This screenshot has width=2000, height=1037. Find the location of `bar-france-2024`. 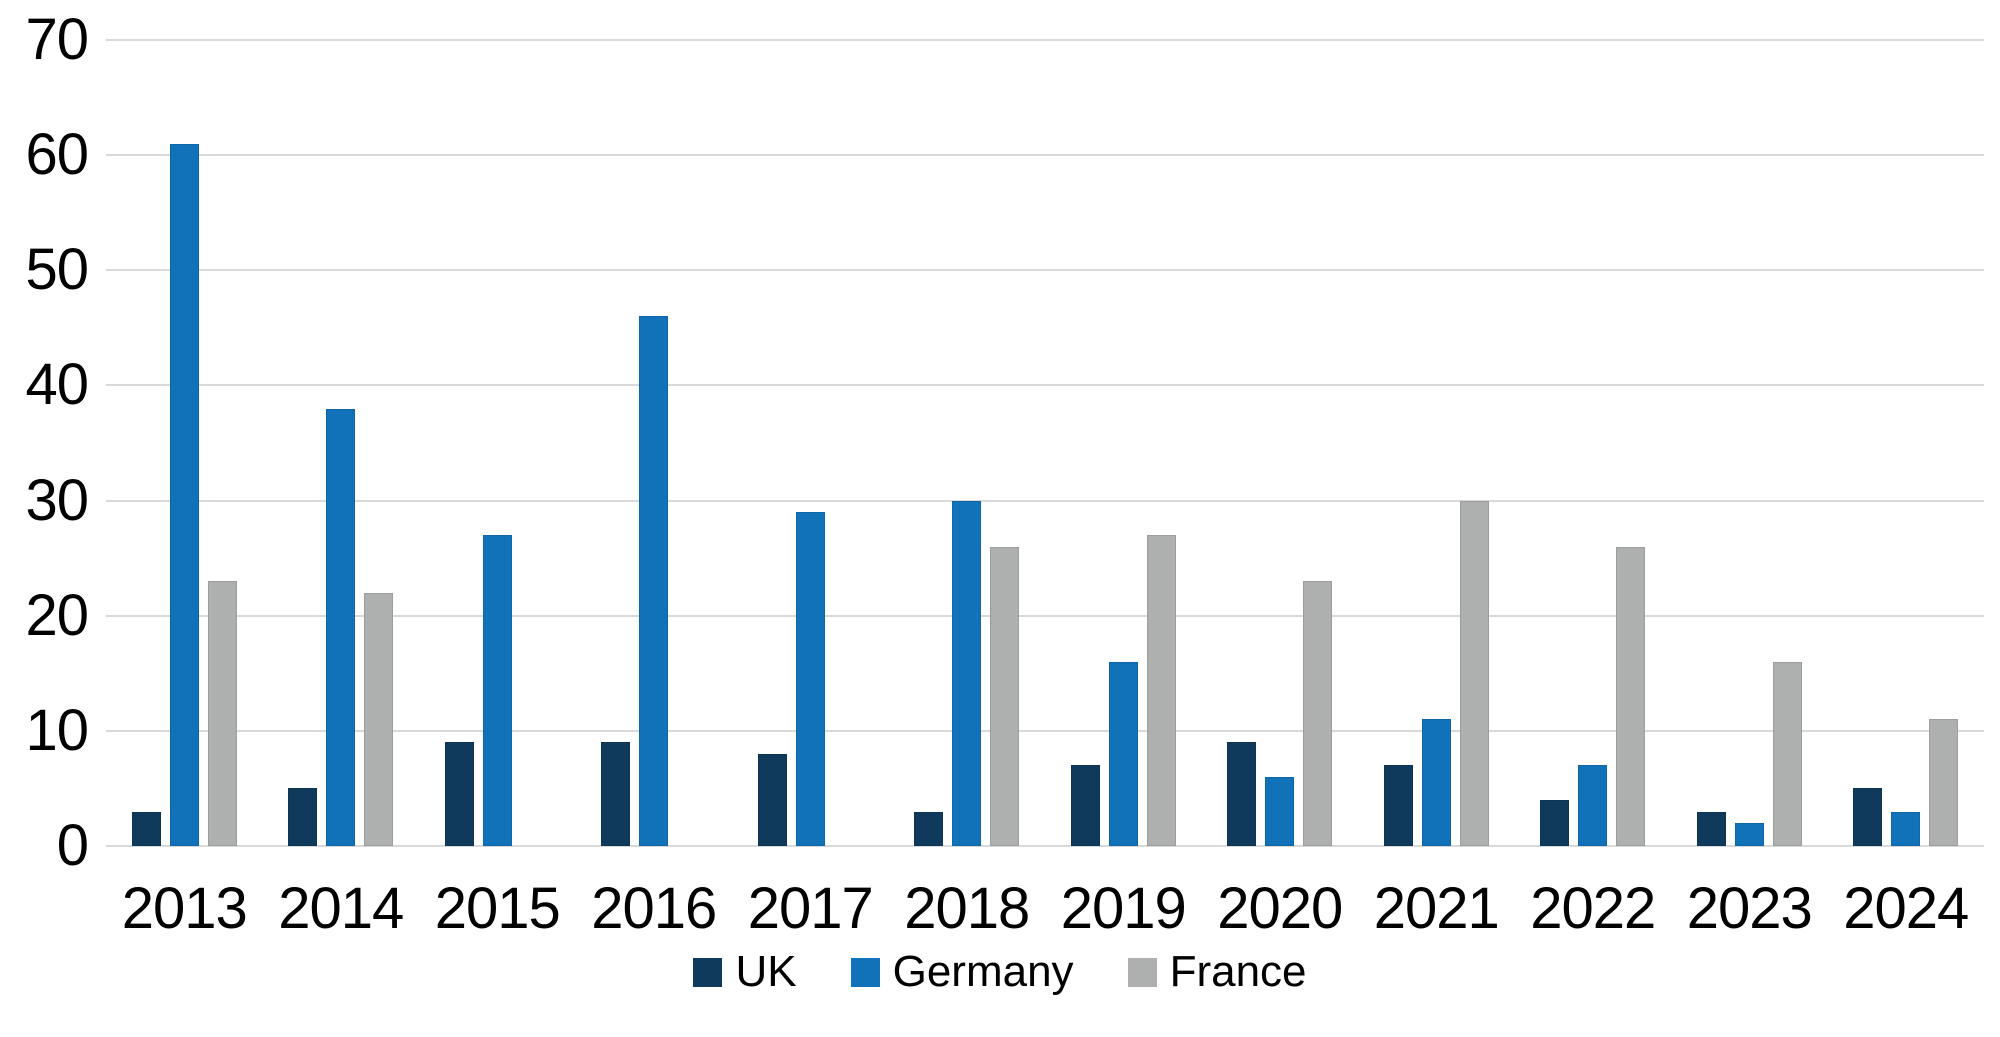

bar-france-2024 is located at coordinates (1944, 782).